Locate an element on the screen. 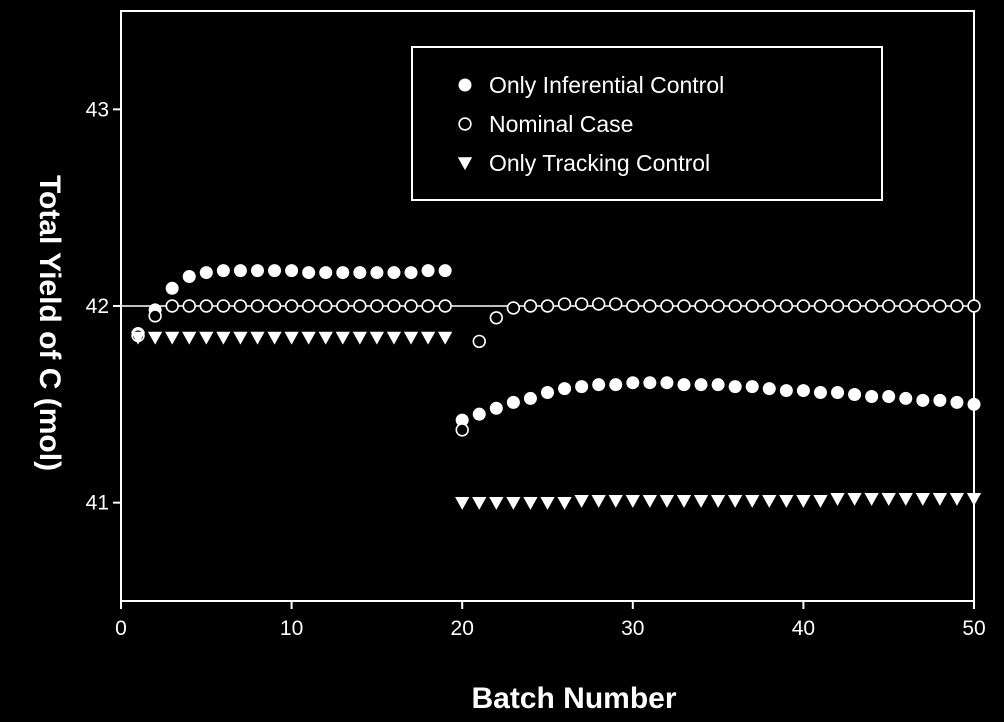 The image size is (1004, 722). legend-item-nominal: Nominal Case is located at coordinates (545, 124).